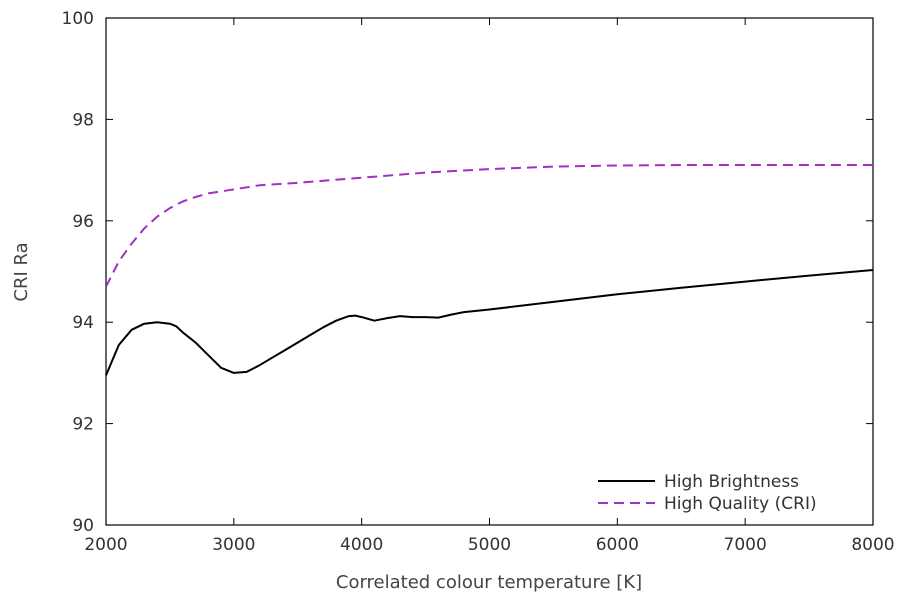 The image size is (903, 595). What do you see at coordinates (489, 582) in the screenshot?
I see `x-axis-label: Correlated colour temperature [K]` at bounding box center [489, 582].